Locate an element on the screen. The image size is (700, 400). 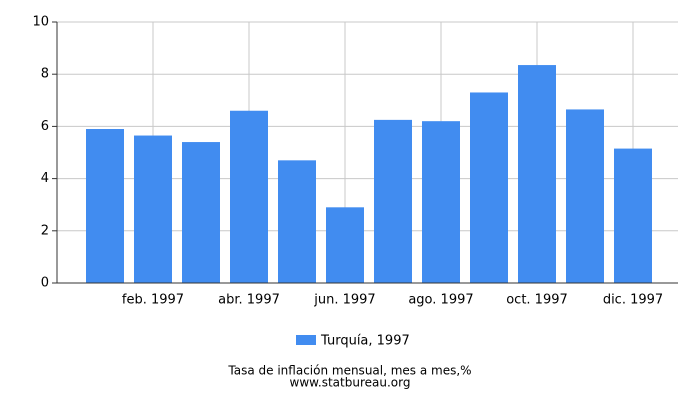
x-tick-label: ago. 1997 is located at coordinates (440, 300).